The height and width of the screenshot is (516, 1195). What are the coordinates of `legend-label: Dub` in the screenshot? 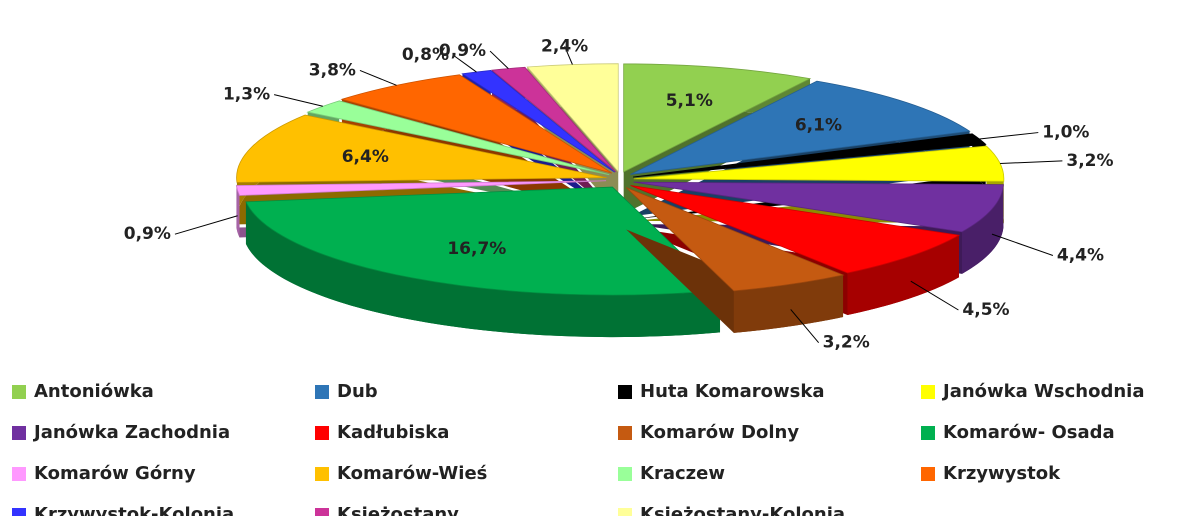 It's located at (357, 391).